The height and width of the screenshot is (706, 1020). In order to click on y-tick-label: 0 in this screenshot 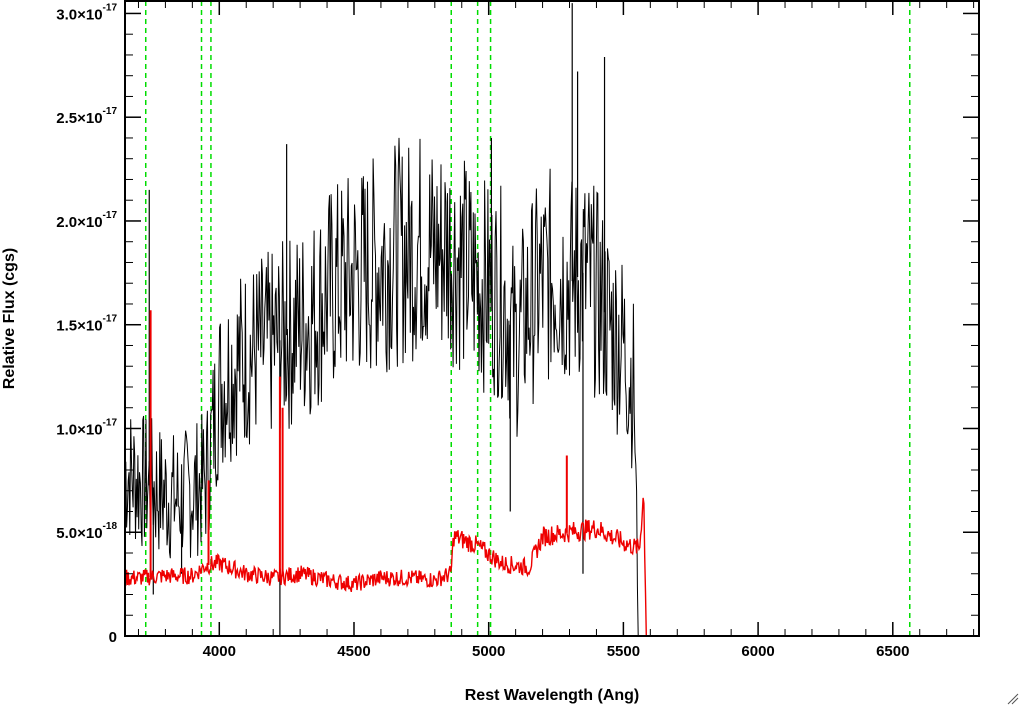, I will do `click(113, 637)`.